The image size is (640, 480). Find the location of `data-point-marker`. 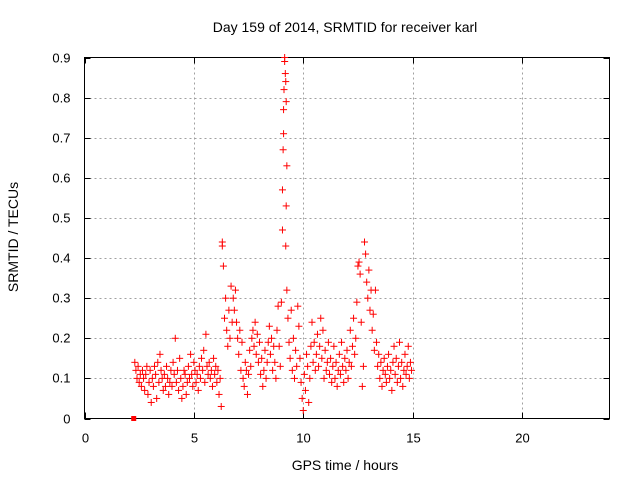

data-point-marker is located at coordinates (134, 418).